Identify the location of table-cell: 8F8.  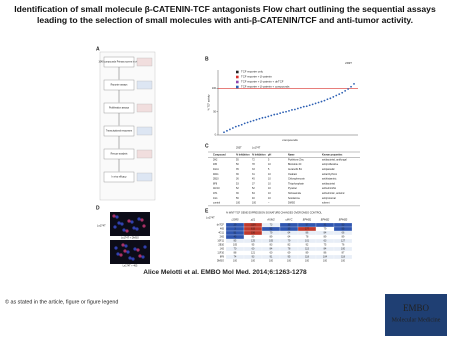
(215, 183).